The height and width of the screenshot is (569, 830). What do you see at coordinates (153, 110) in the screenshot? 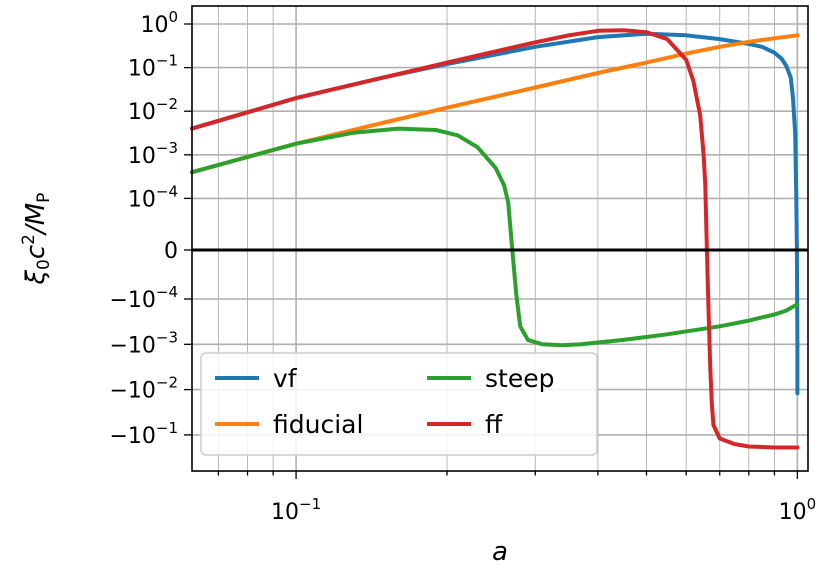
I see `y-tick-label: 10⁻²` at bounding box center [153, 110].